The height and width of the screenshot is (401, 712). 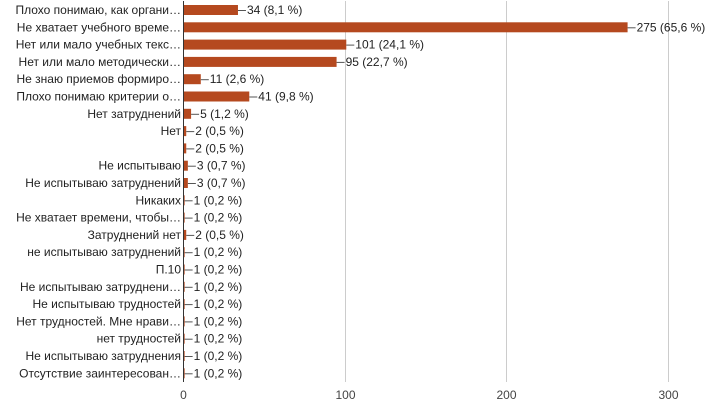 What do you see at coordinates (103, 183) in the screenshot?
I see `category-label: Не испытываю затруднений` at bounding box center [103, 183].